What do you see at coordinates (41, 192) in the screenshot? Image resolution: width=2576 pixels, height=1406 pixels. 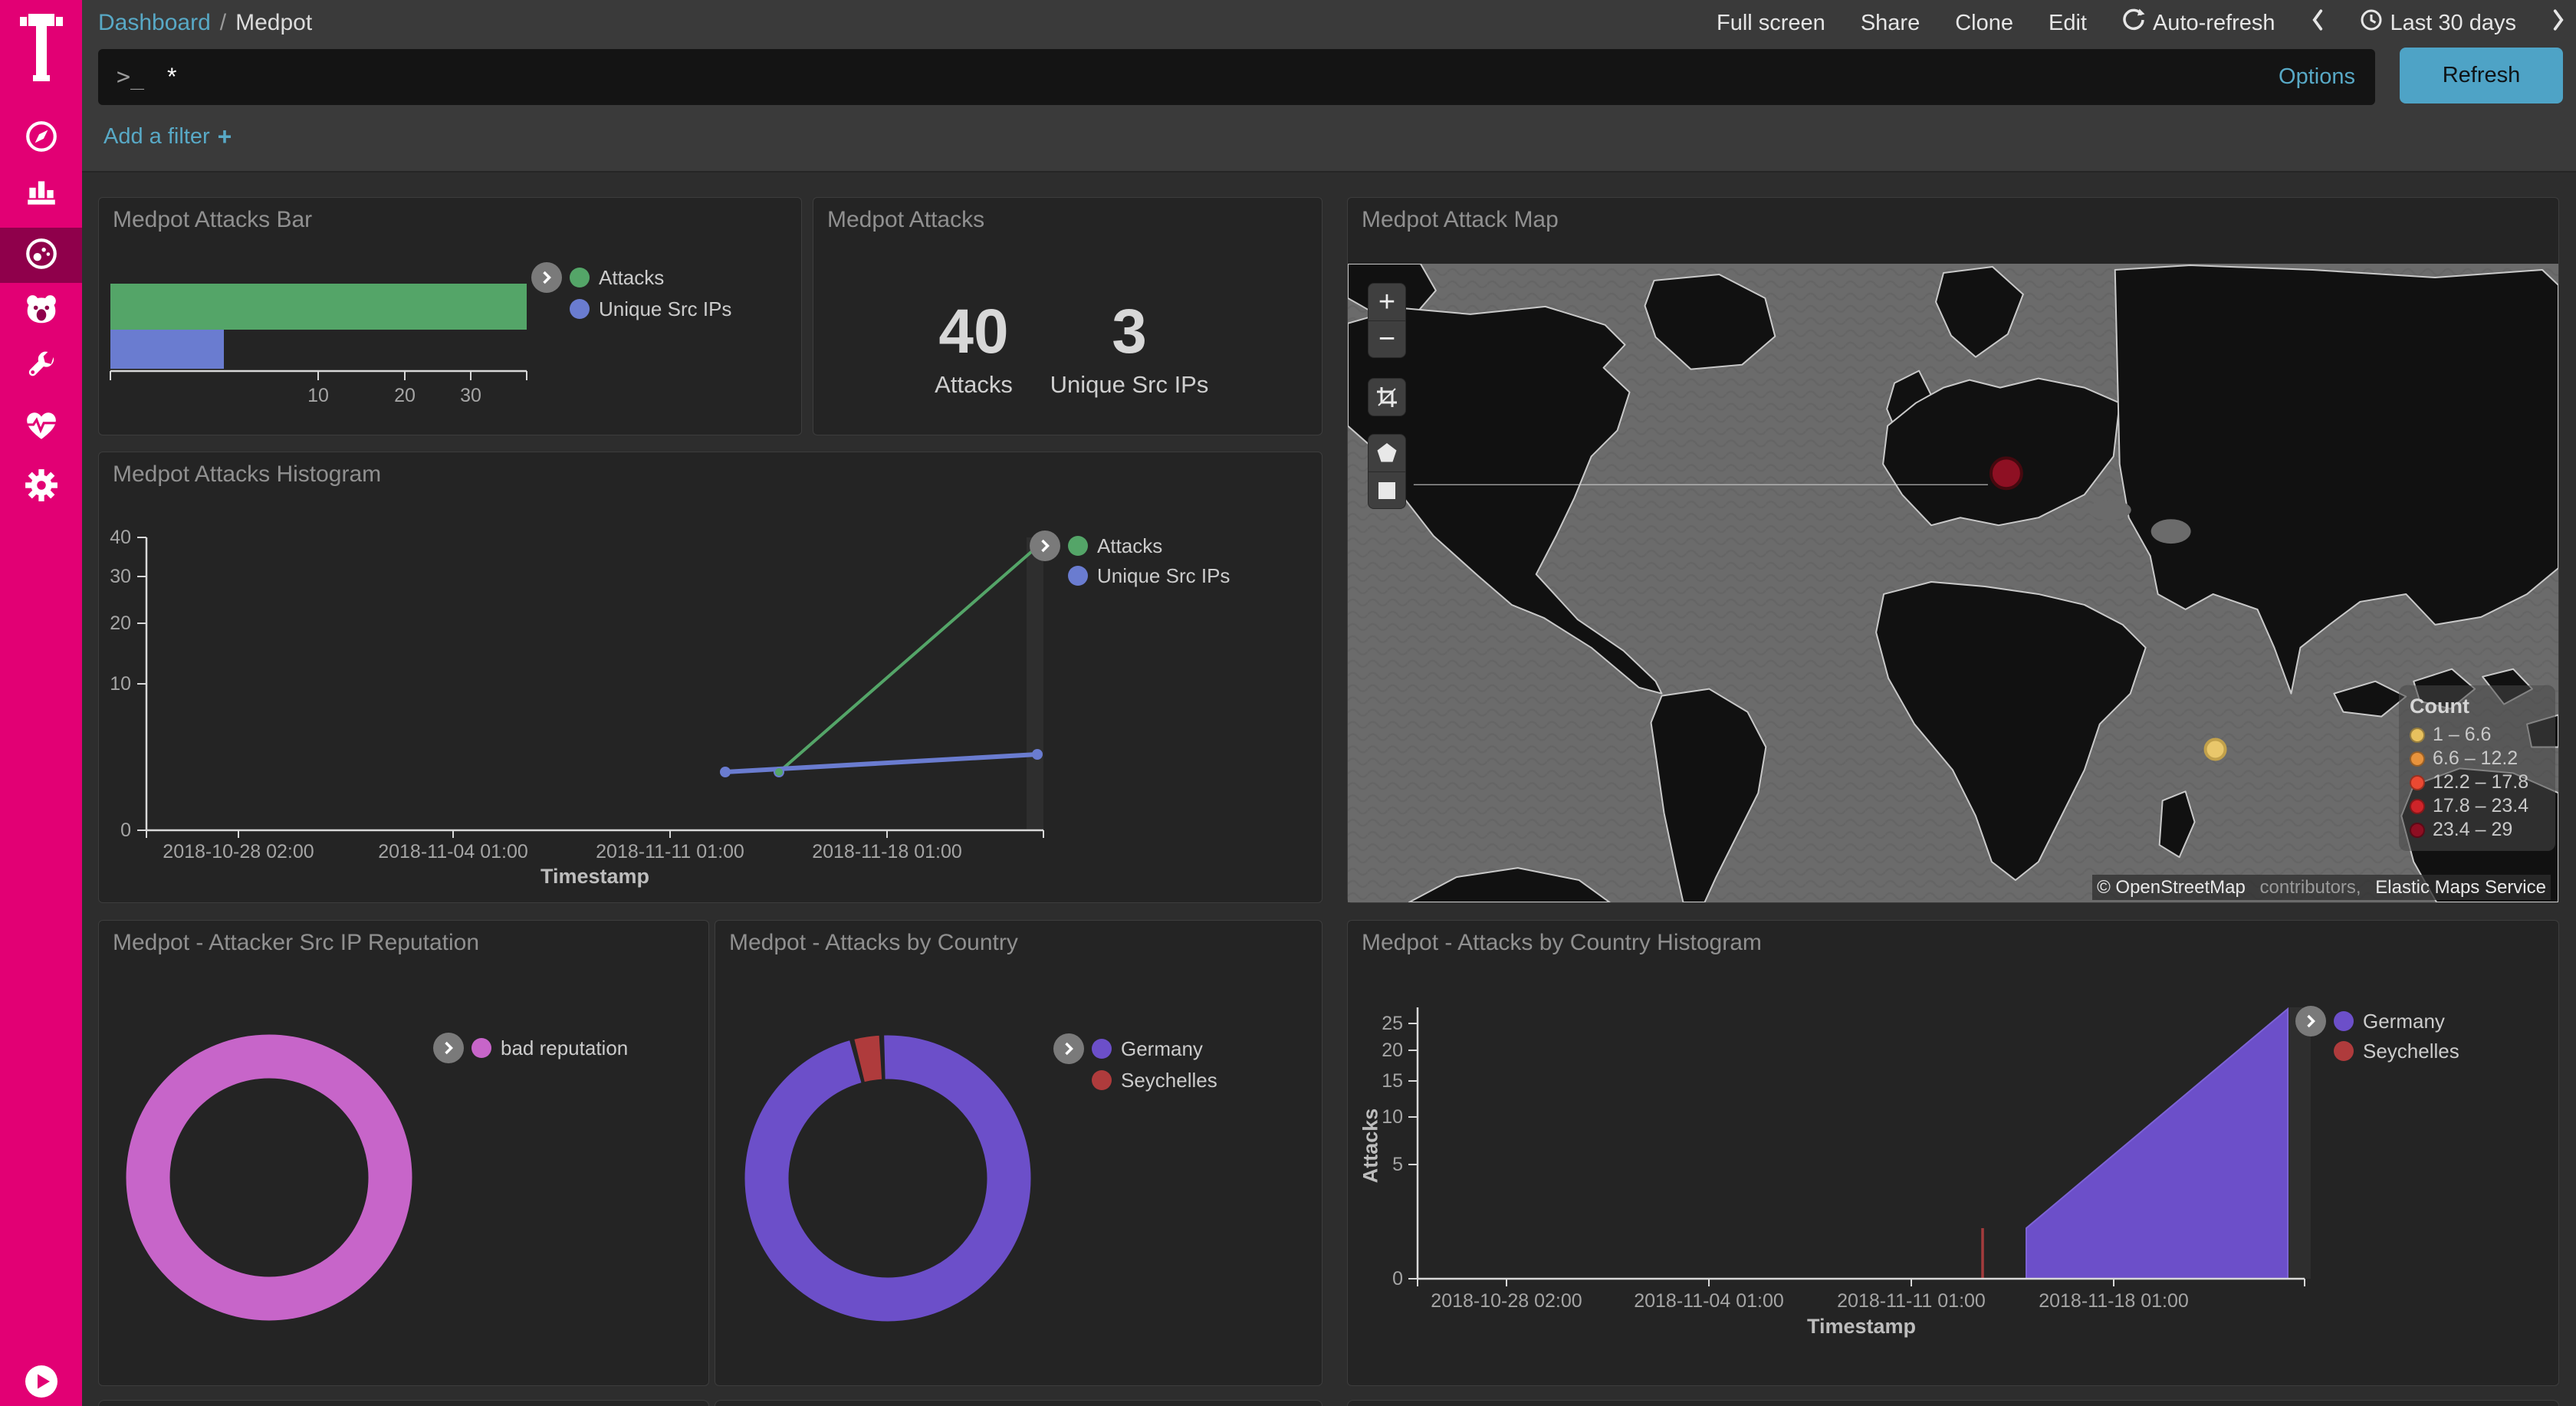 I see `sidebar-item-visualize` at bounding box center [41, 192].